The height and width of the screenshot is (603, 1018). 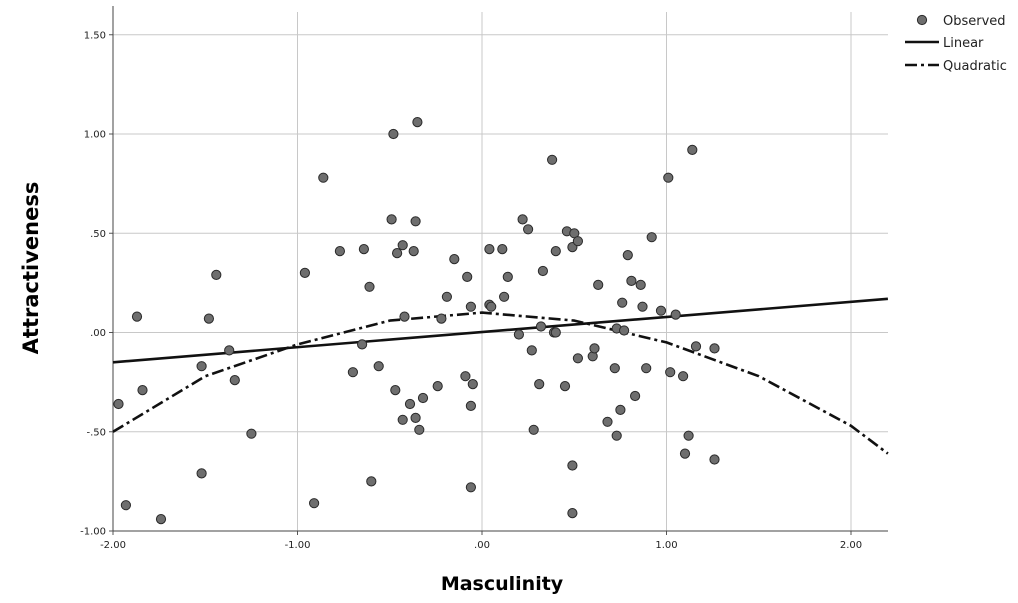 I want to click on legend-observed-marker, so click(x=922, y=20).